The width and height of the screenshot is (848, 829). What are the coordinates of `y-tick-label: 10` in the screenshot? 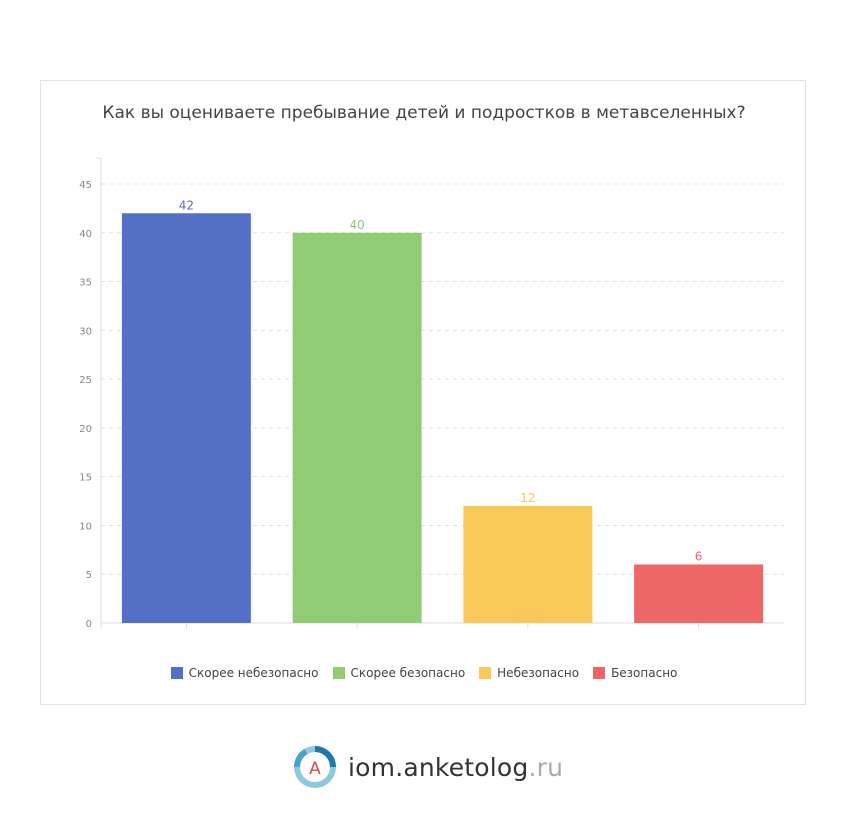 It's located at (85, 526).